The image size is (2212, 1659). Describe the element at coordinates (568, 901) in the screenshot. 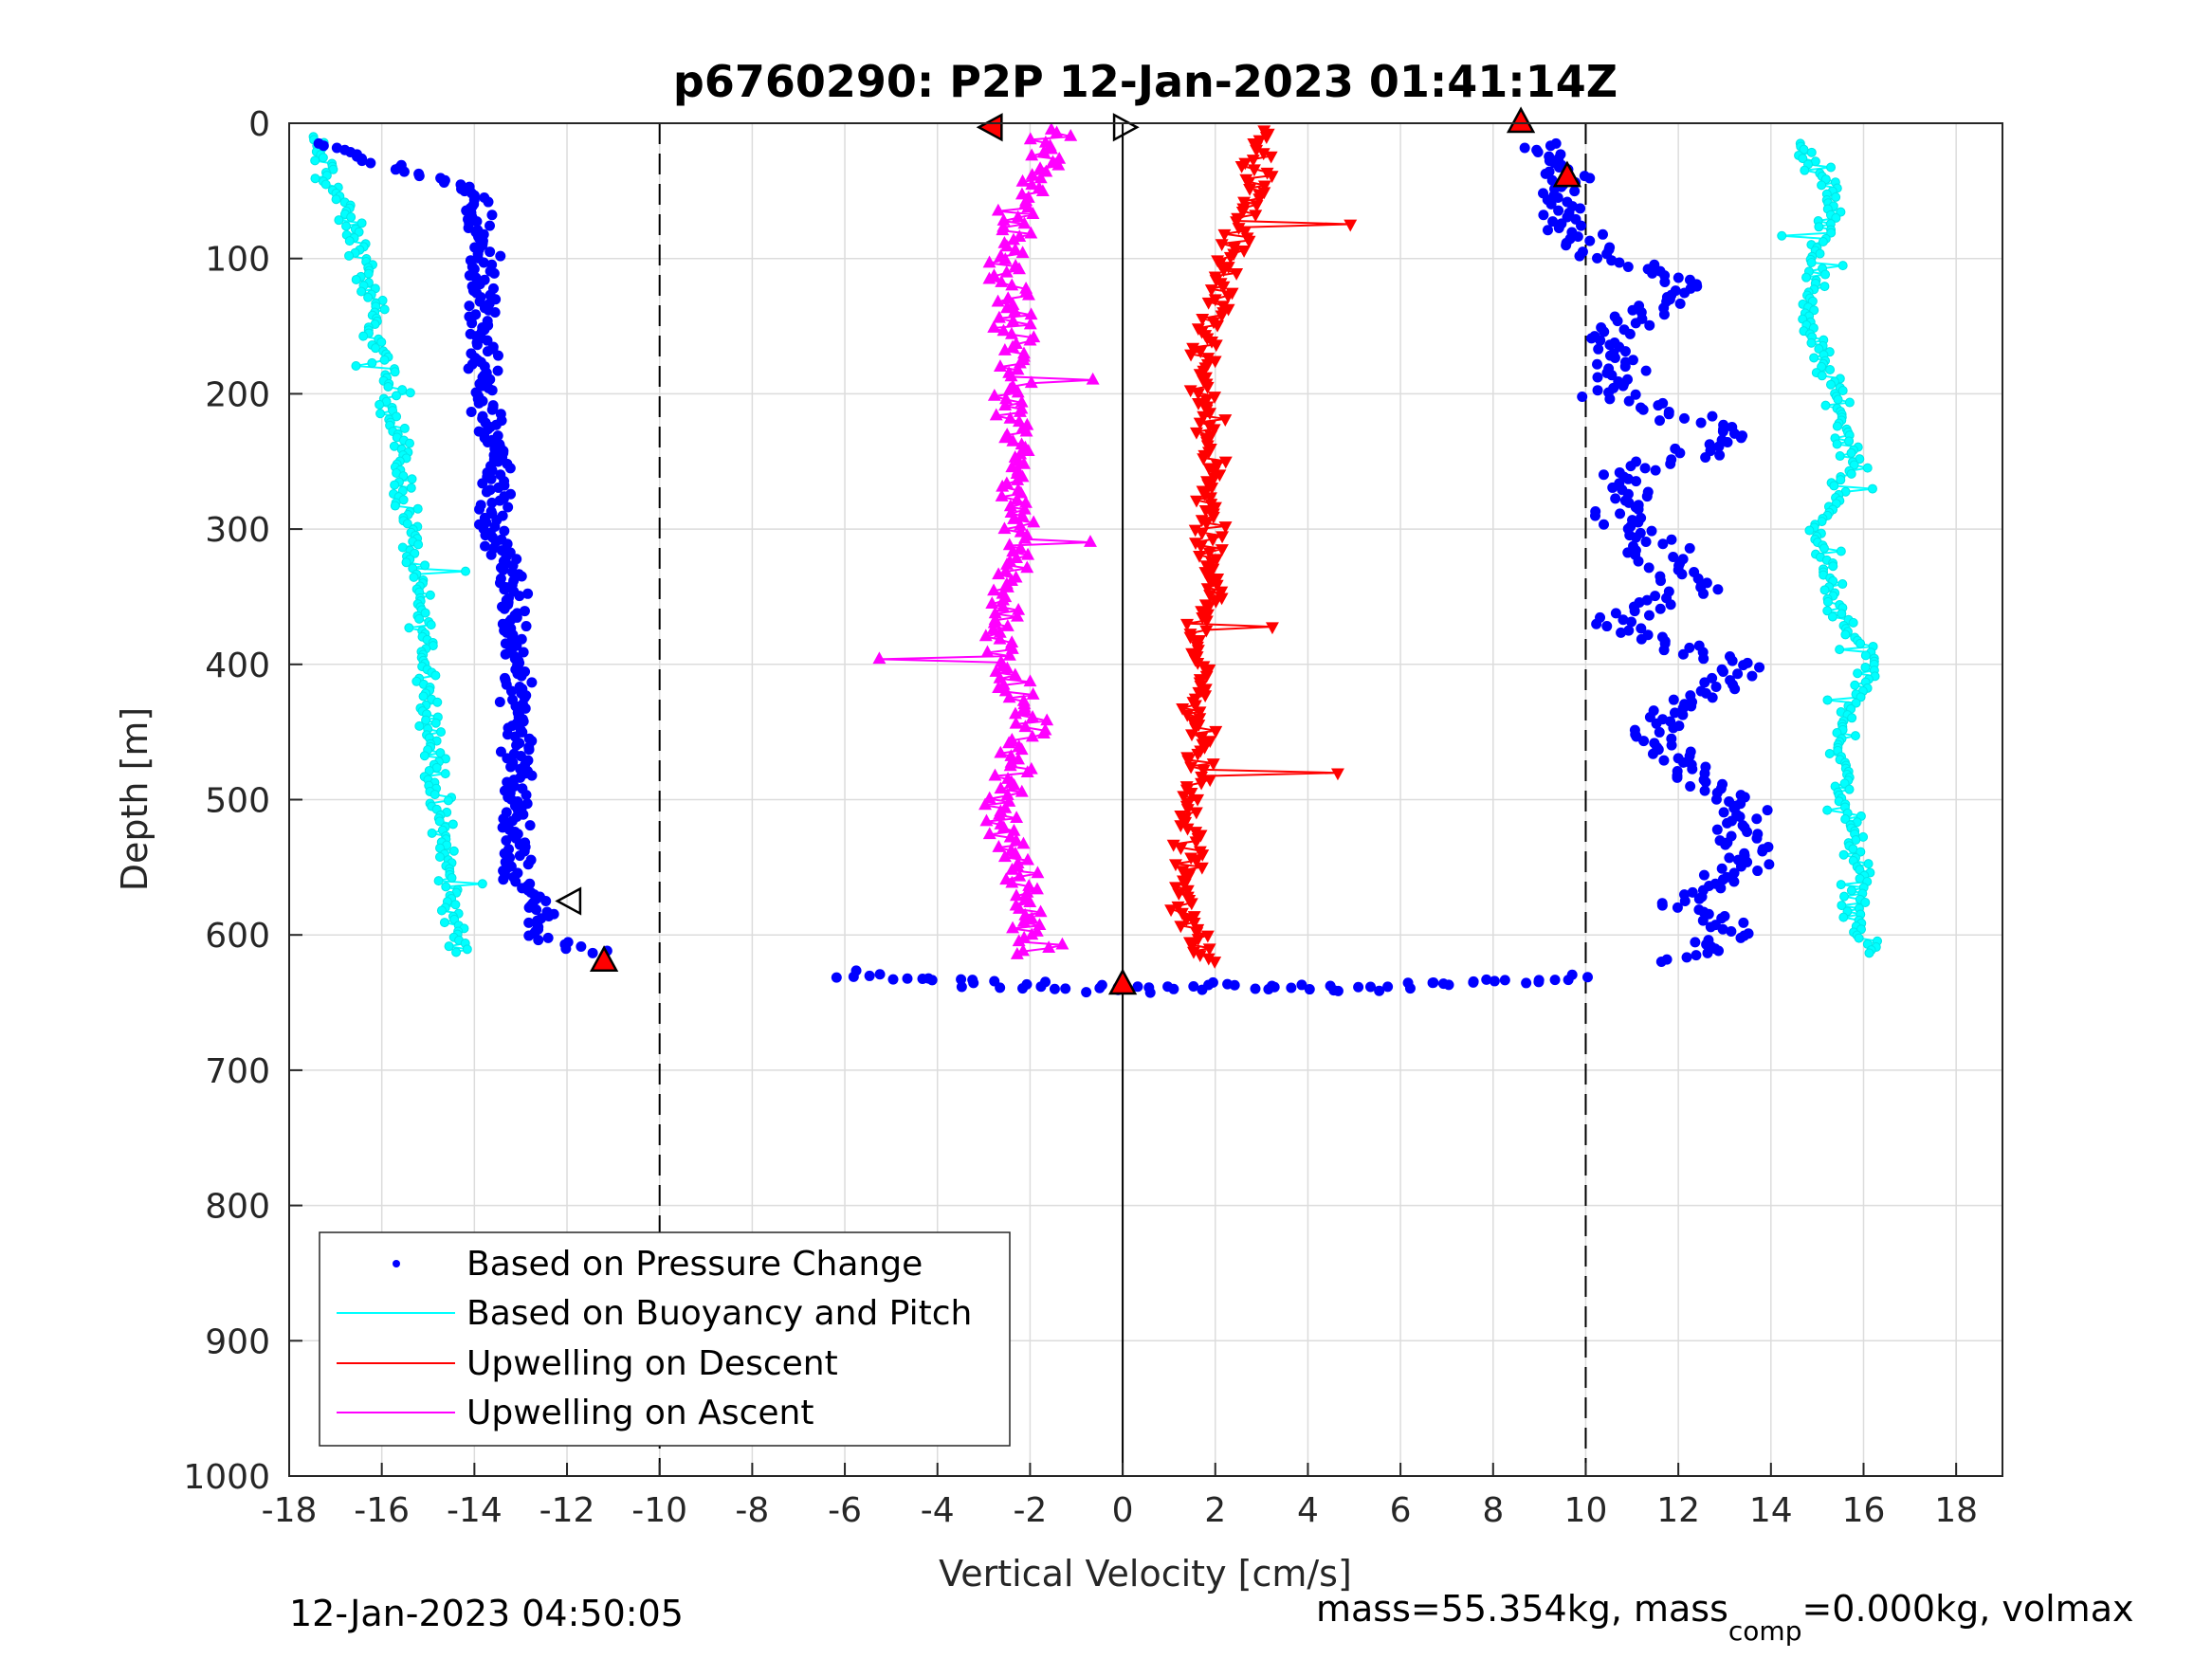

I see `turn-marker` at that location.